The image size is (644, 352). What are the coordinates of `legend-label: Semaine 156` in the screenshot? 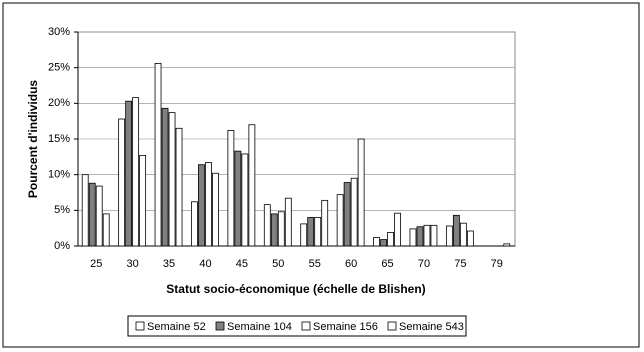 It's located at (345, 327).